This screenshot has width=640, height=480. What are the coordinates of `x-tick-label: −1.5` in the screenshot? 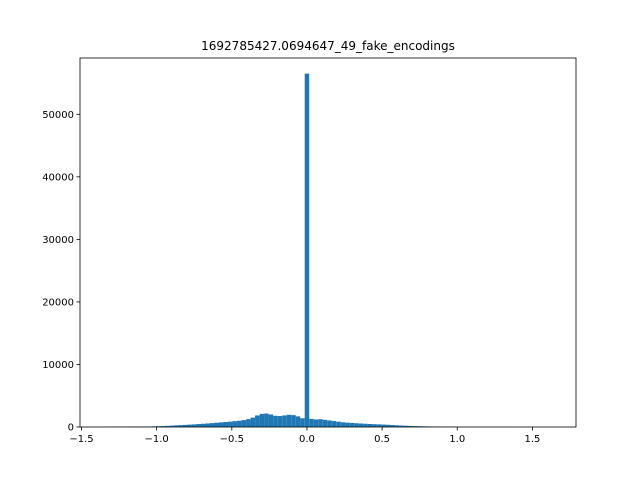 It's located at (81, 439).